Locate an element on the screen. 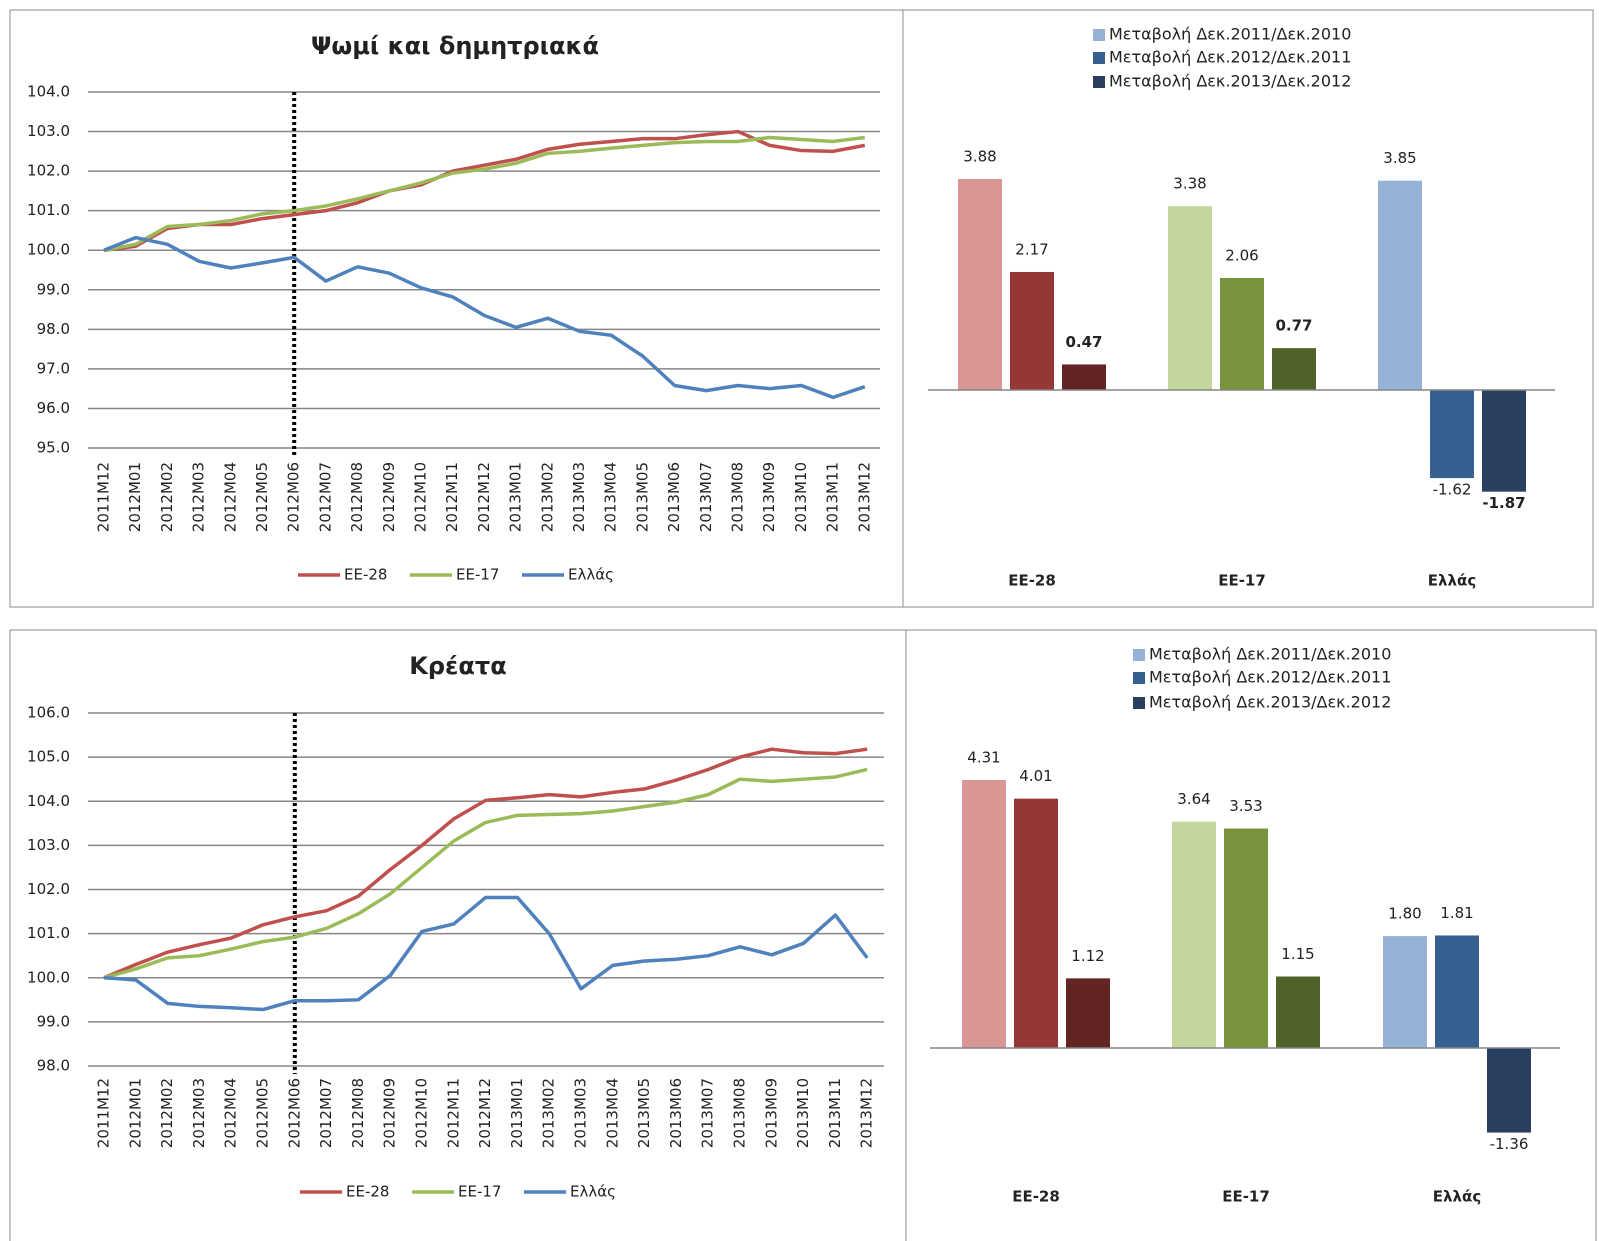 The height and width of the screenshot is (1241, 1599). value-label: 3.64 is located at coordinates (1193, 799).